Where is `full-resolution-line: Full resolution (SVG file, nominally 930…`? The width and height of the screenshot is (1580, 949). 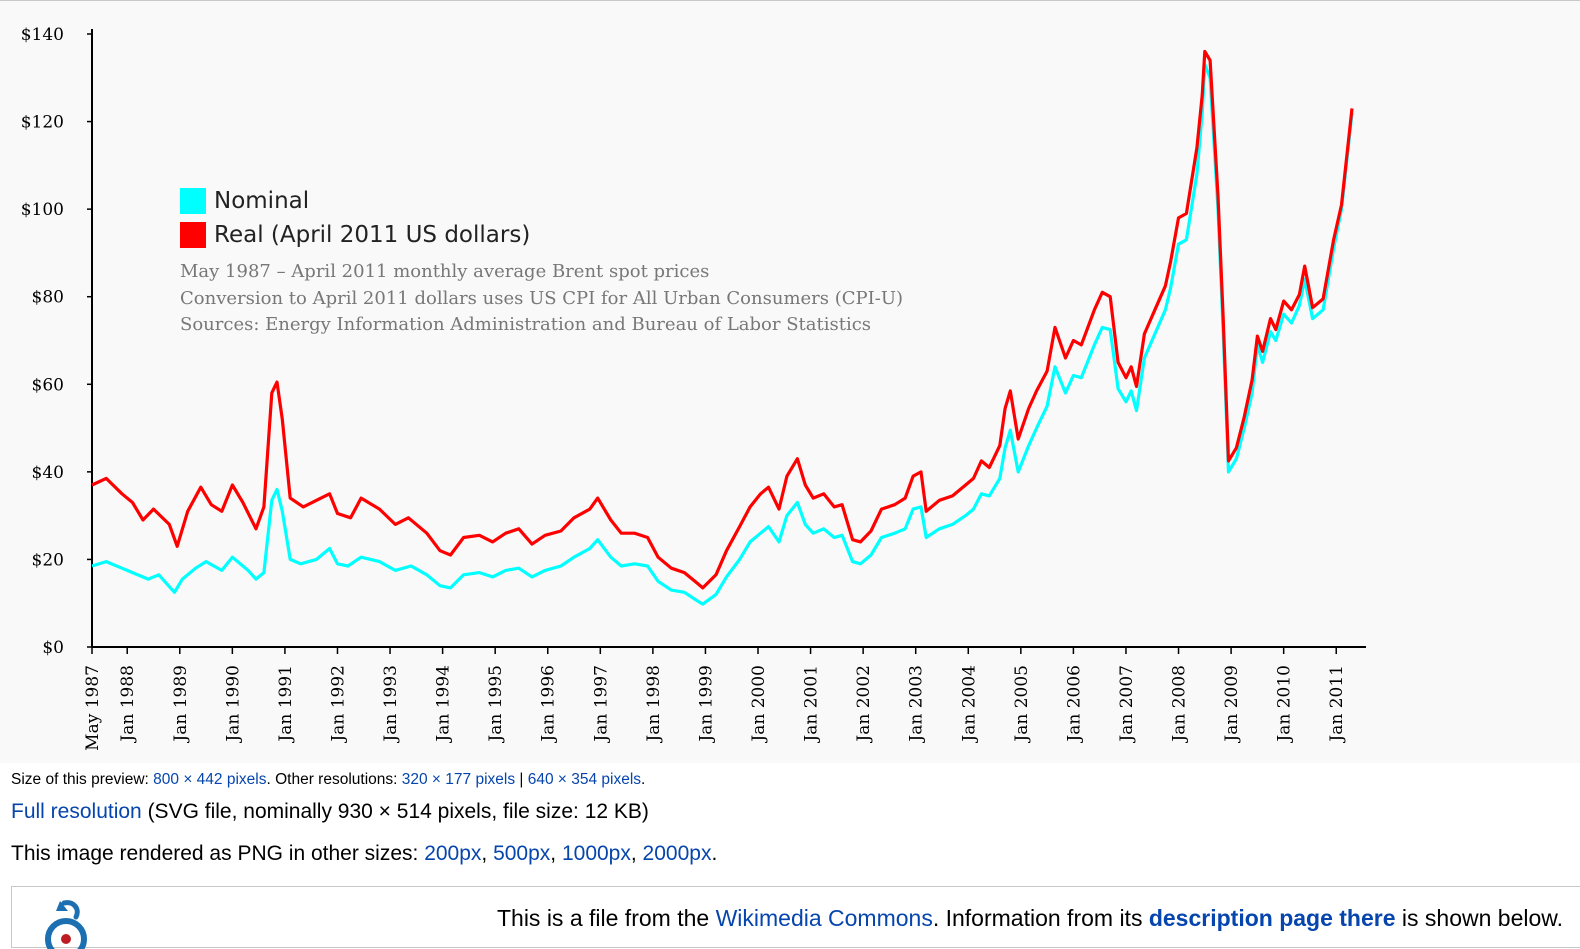
full-resolution-line: Full resolution (SVG file, nominally 930… is located at coordinates (330, 812).